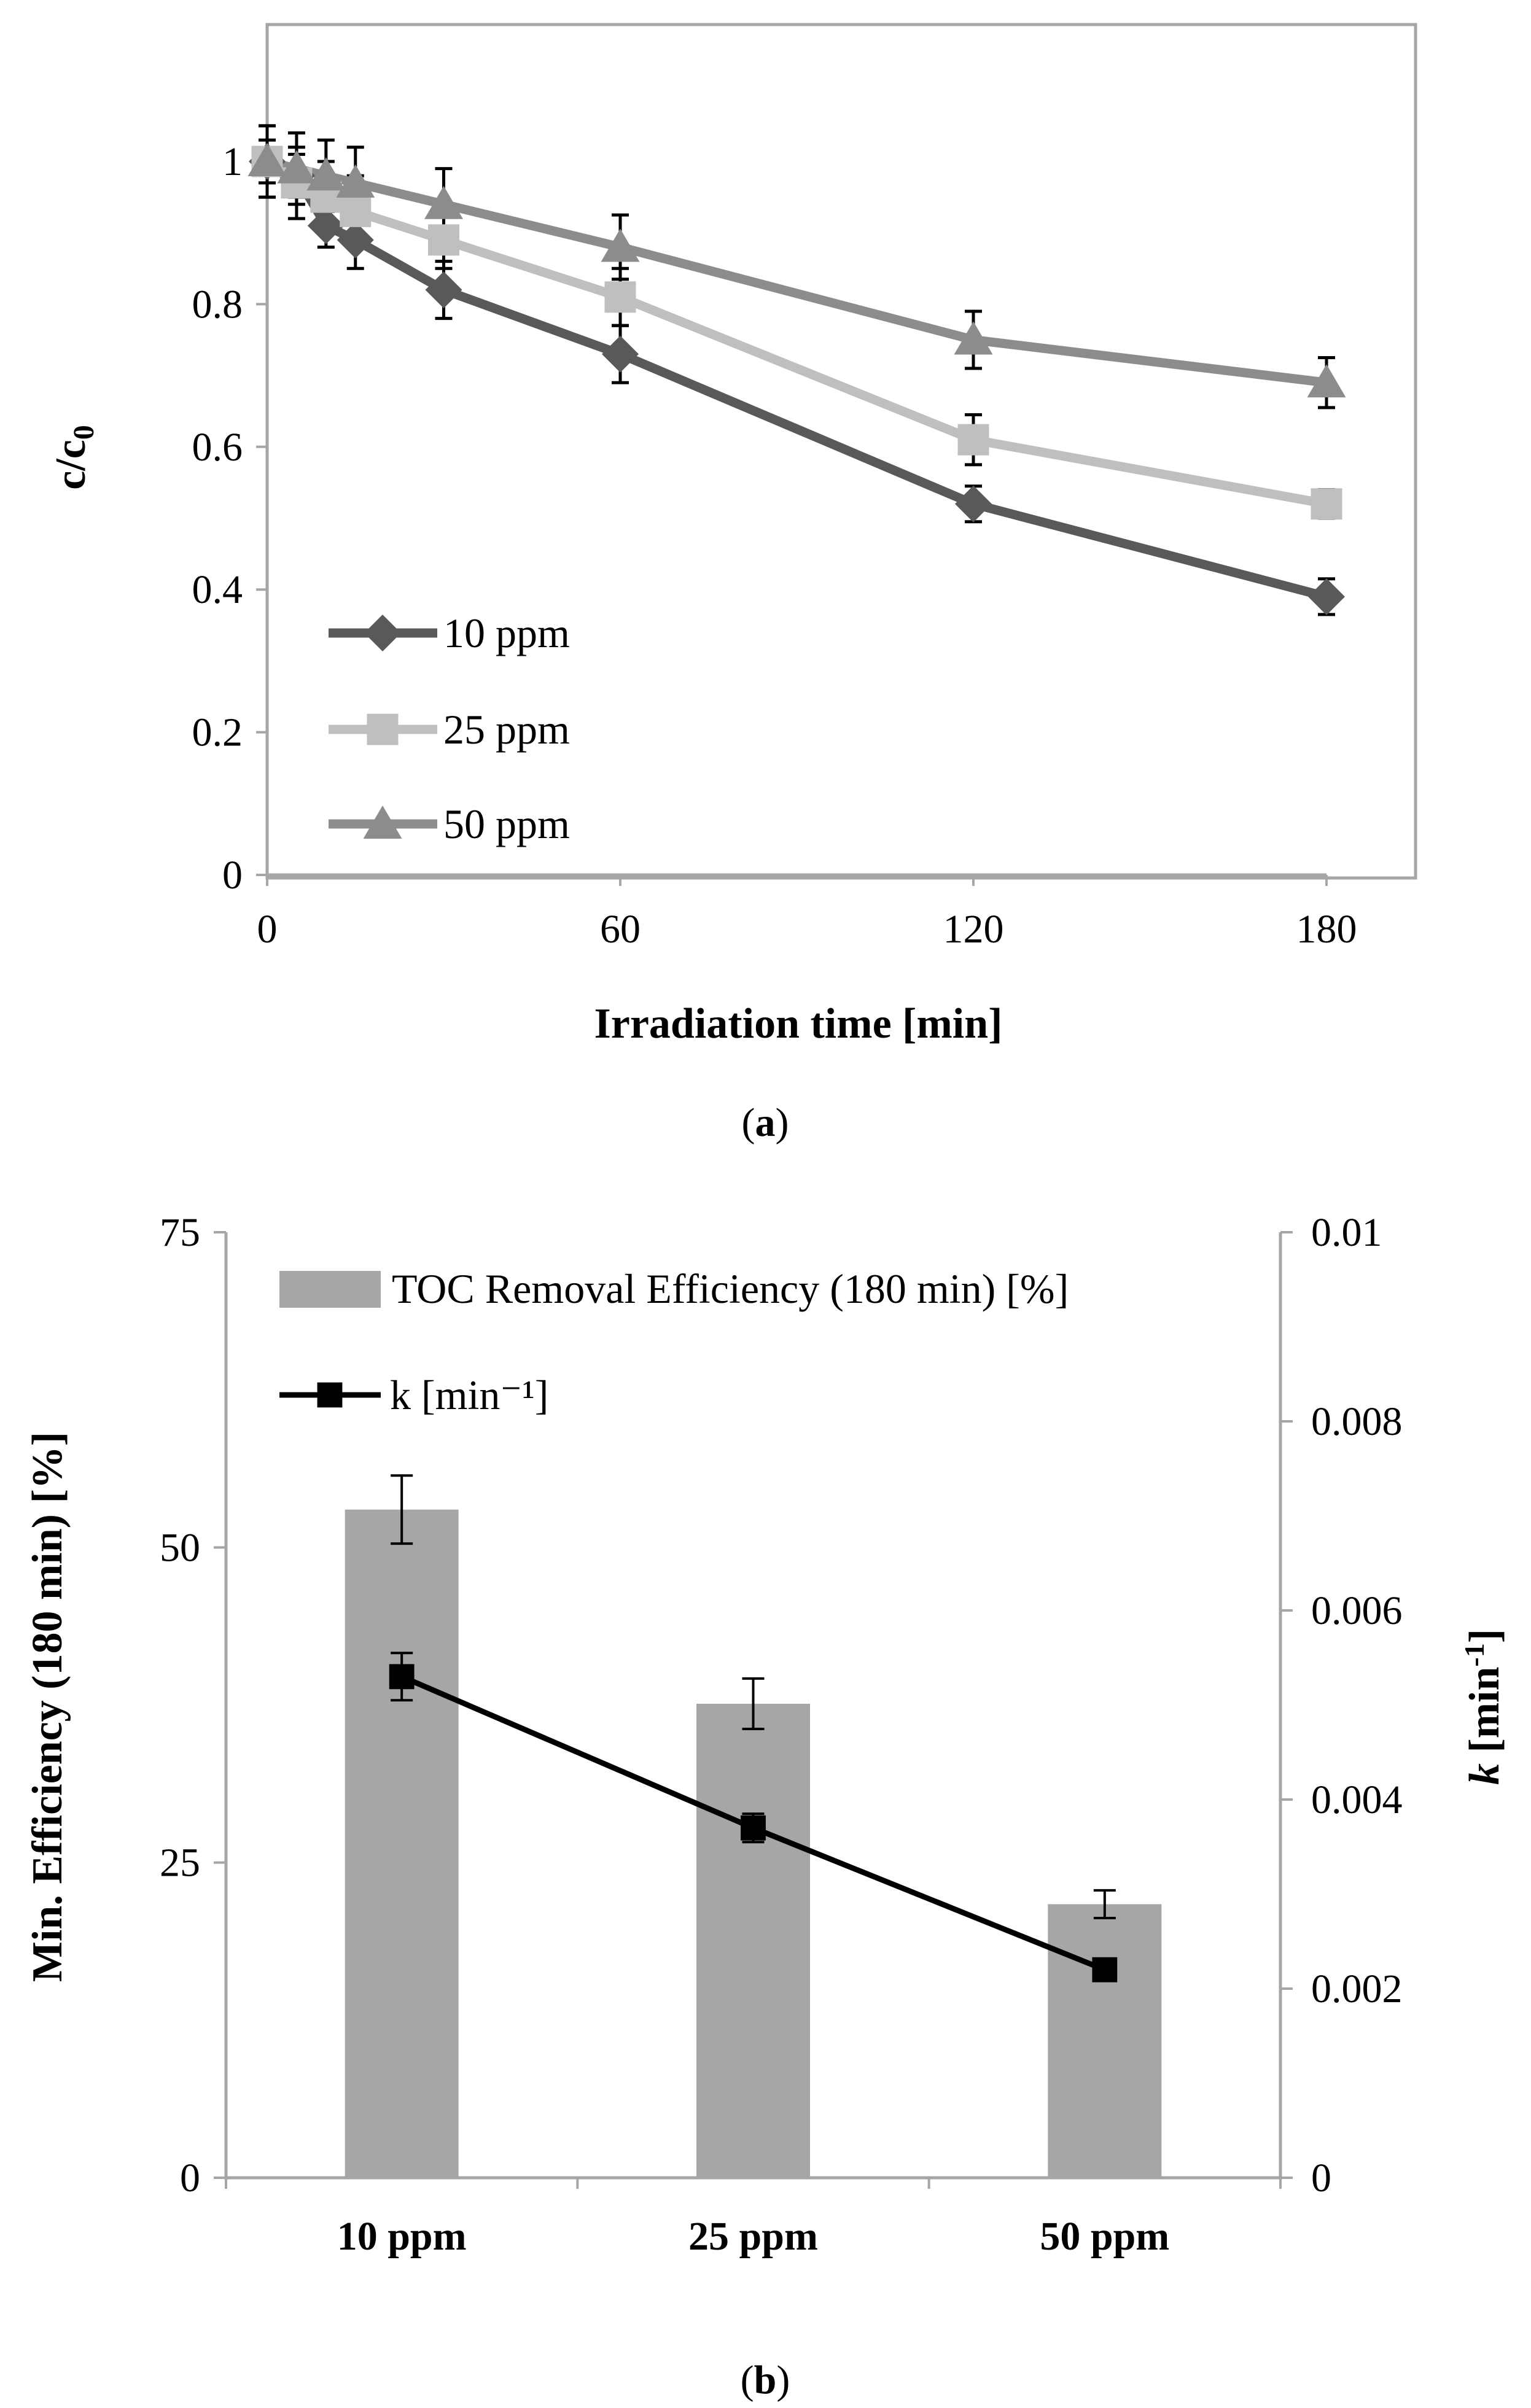 The width and height of the screenshot is (1531, 2408). I want to click on x-tick-label: 60, so click(620, 929).